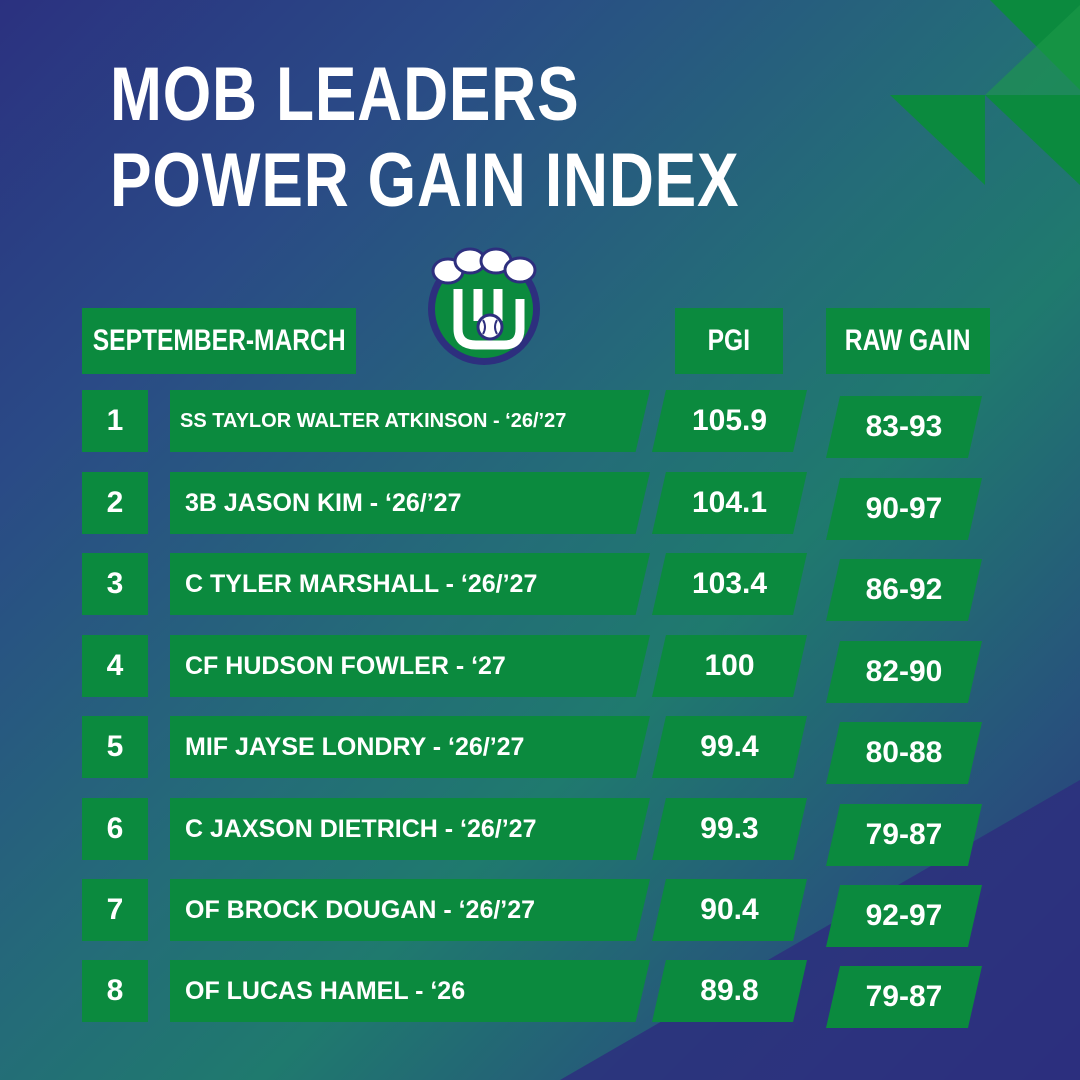  What do you see at coordinates (904, 509) in the screenshot?
I see `raw-gain-cell: 90-97` at bounding box center [904, 509].